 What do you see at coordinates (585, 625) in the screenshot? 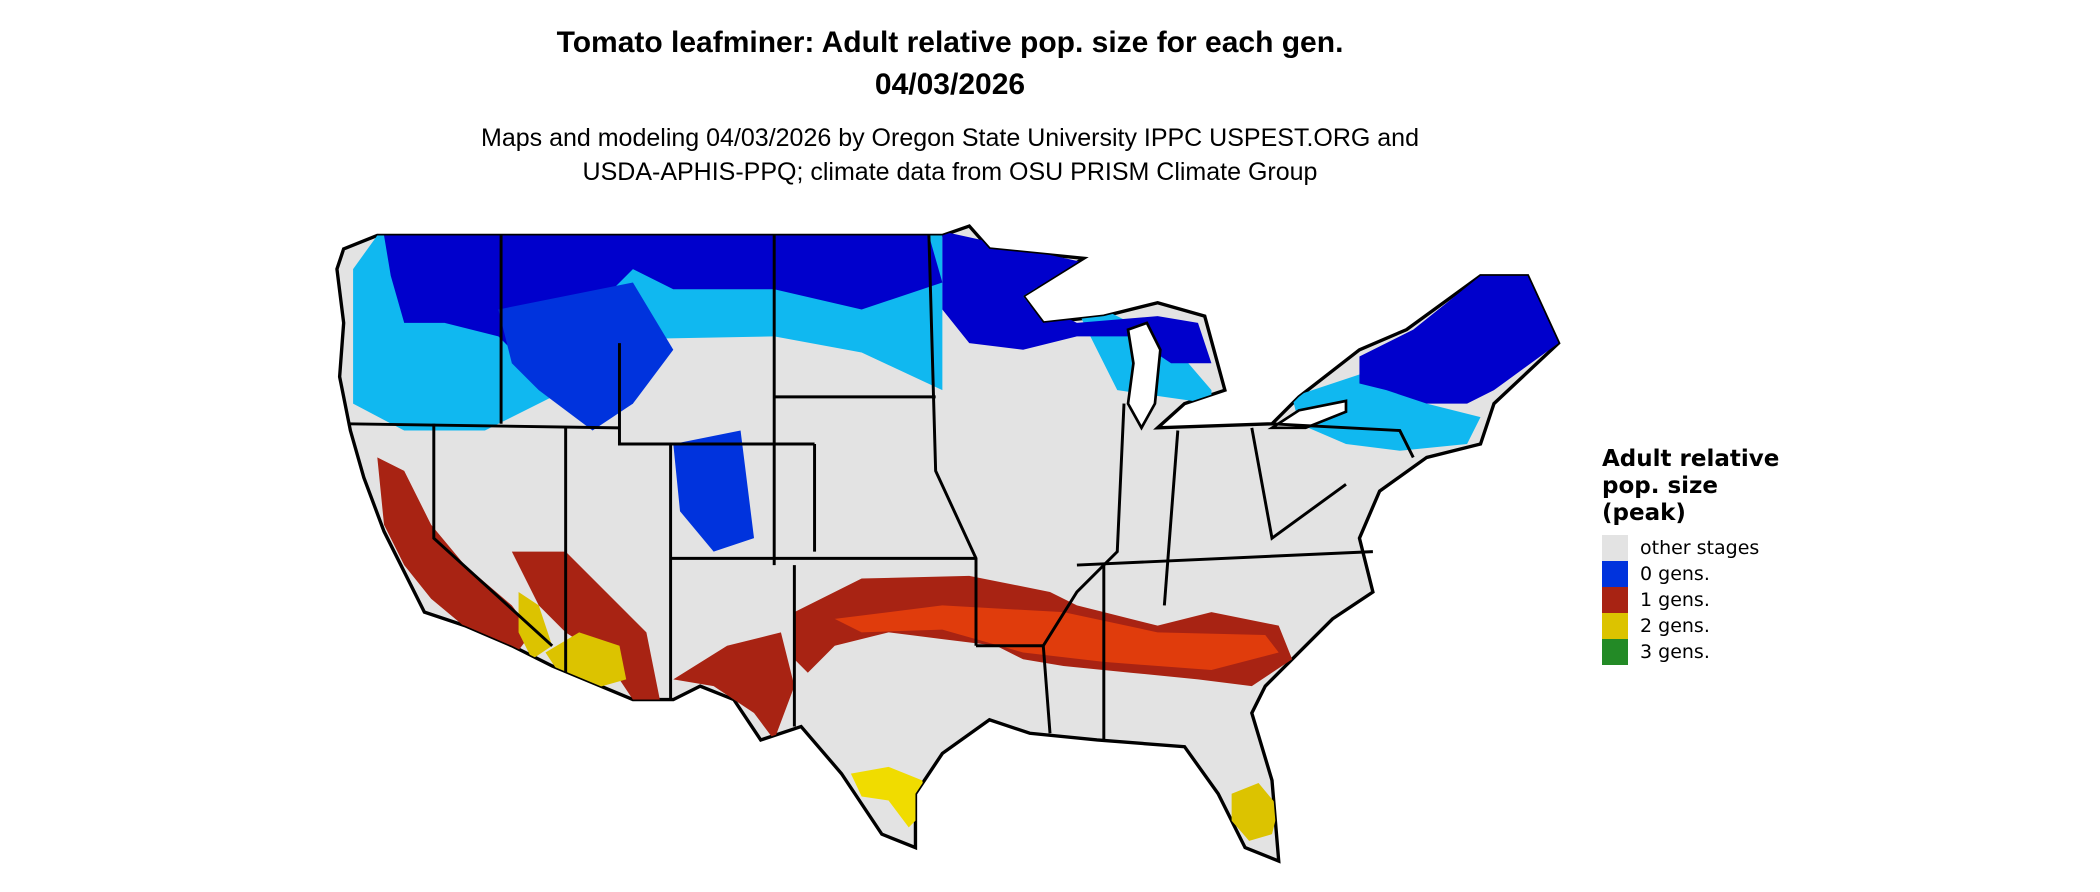
I see `zone-1gen-southwest` at bounding box center [585, 625].